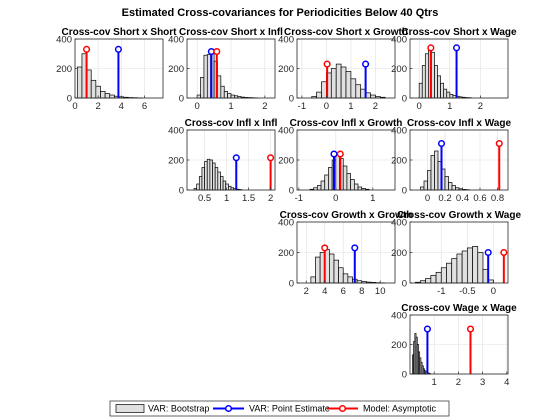 Image resolution: width=560 pixels, height=420 pixels. Describe the element at coordinates (459, 308) in the screenshot. I see `panel-title: Cross-cov Wage x Wage` at that location.